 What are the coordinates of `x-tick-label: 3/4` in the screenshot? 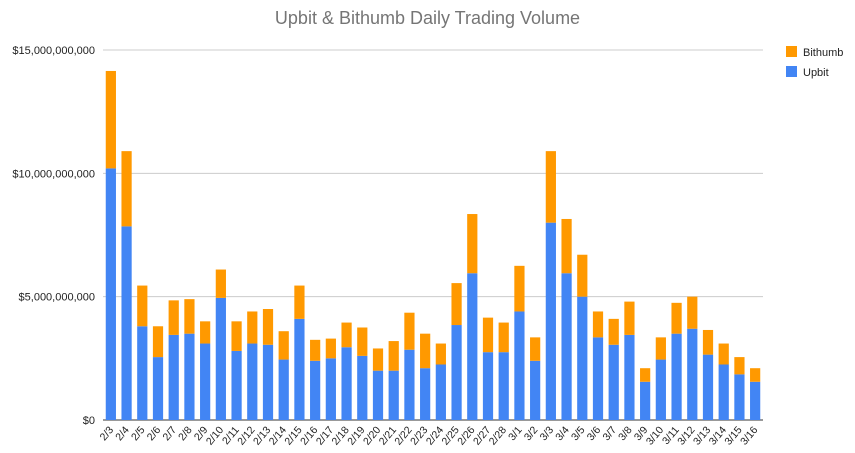 It's located at (562, 433).